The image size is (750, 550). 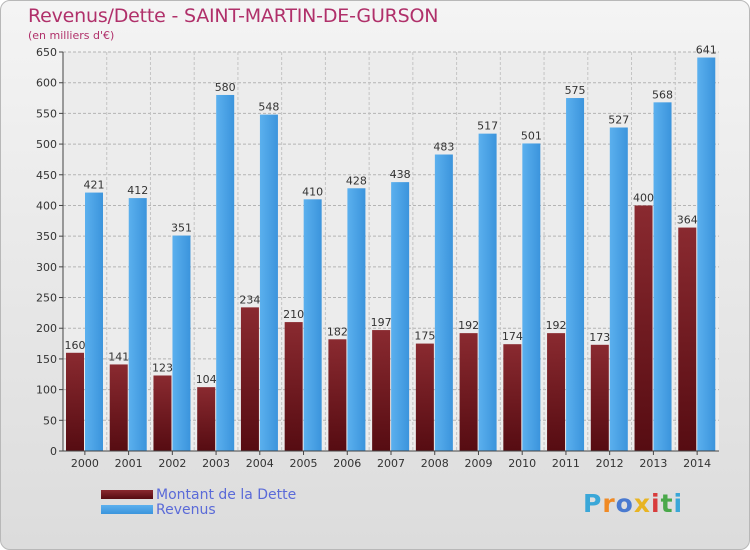 What do you see at coordinates (46, 390) in the screenshot?
I see `y-tick-label: 100` at bounding box center [46, 390].